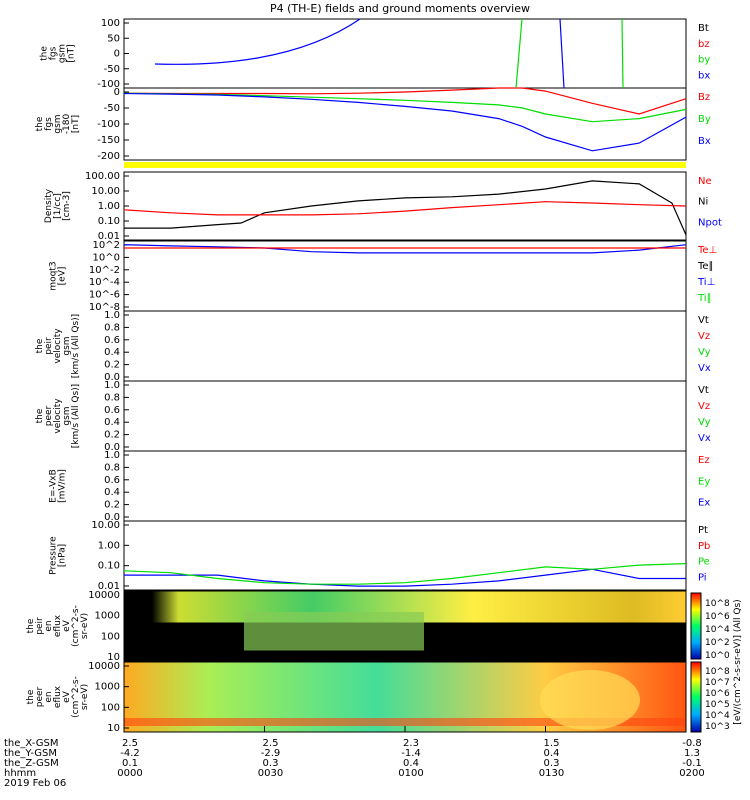 Image resolution: width=750 pixels, height=800 pixels. I want to click on y-tick-label: 10^-2, so click(104, 270).